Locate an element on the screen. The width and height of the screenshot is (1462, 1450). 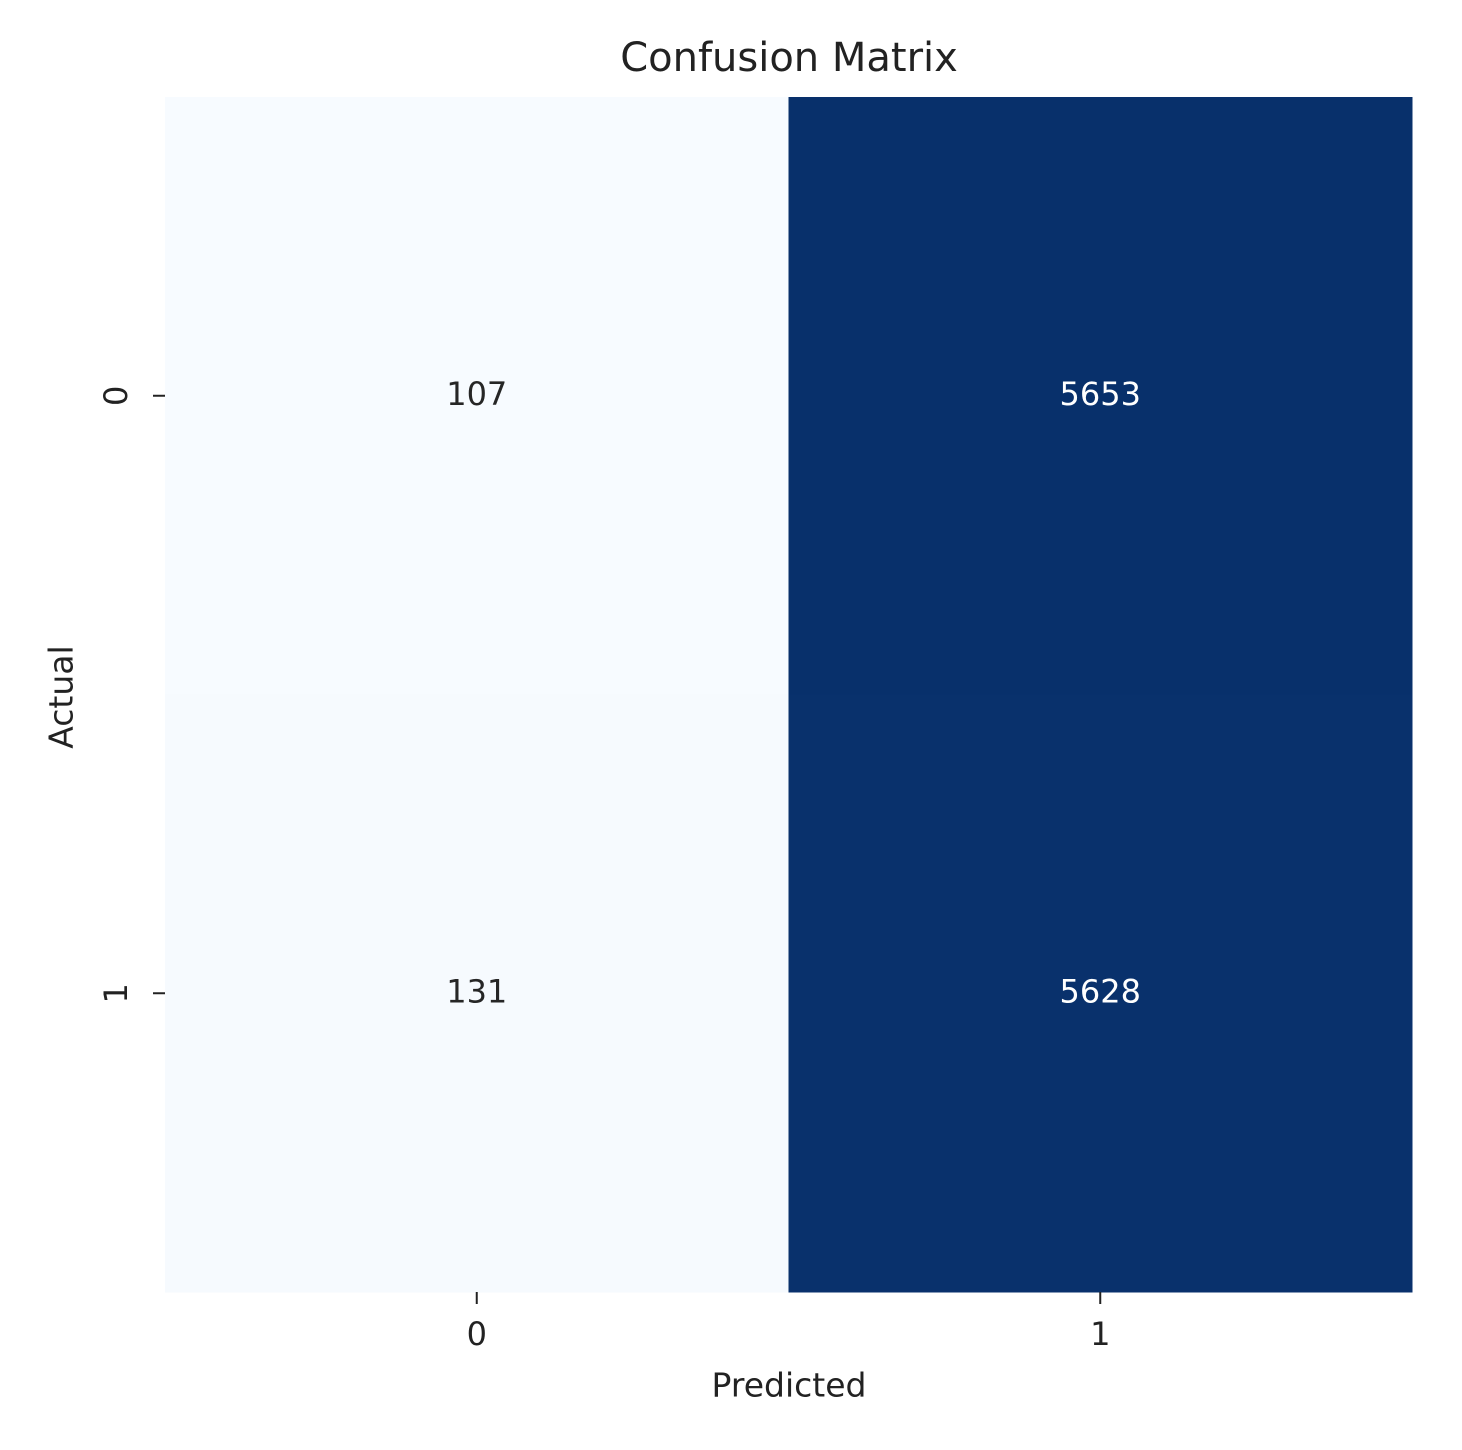
x-axis-label: Predicted is located at coordinates (789, 1385).